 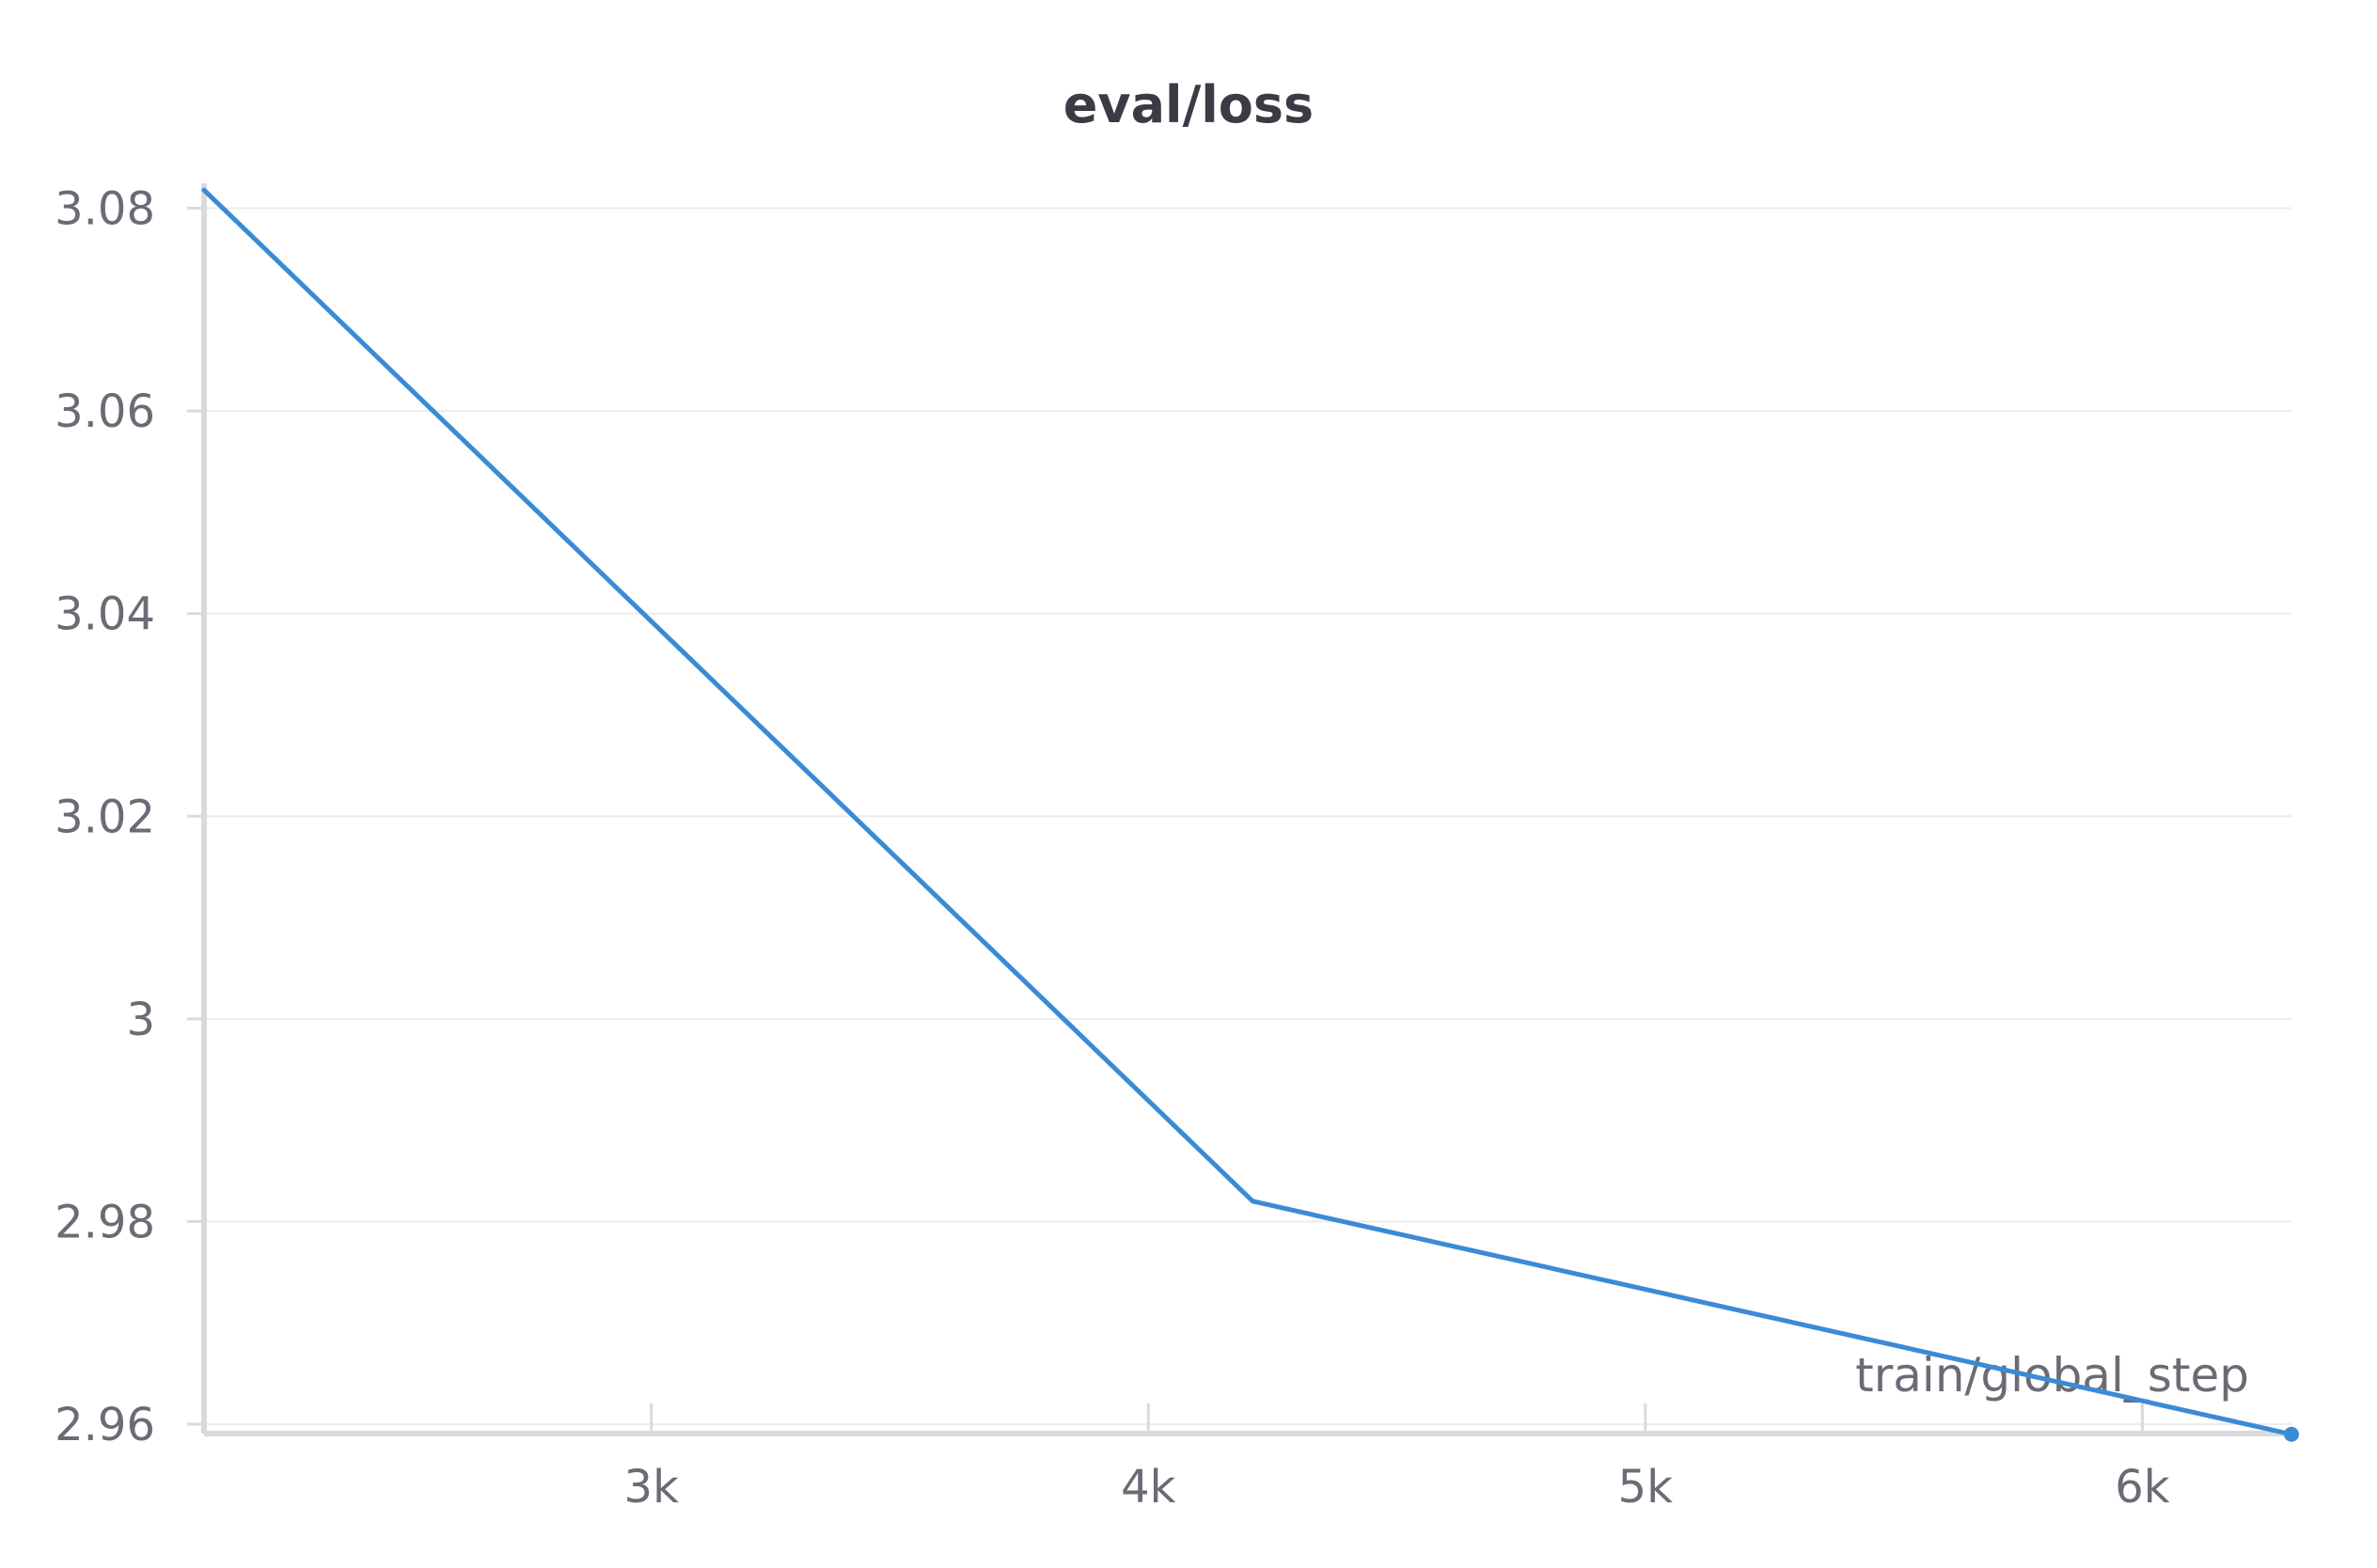 What do you see at coordinates (105, 817) in the screenshot?
I see `y-tick-label: 3.02` at bounding box center [105, 817].